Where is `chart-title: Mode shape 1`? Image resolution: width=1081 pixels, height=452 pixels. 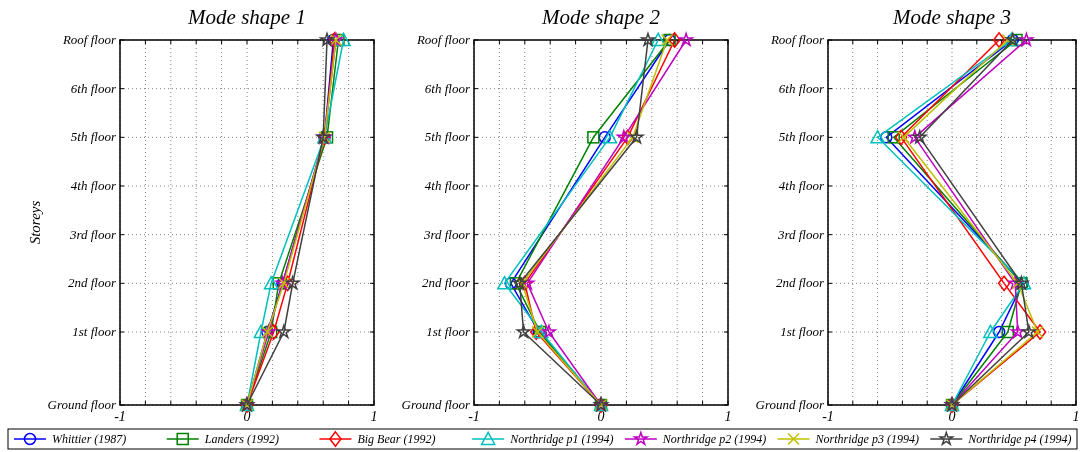 chart-title: Mode shape 1 is located at coordinates (246, 17).